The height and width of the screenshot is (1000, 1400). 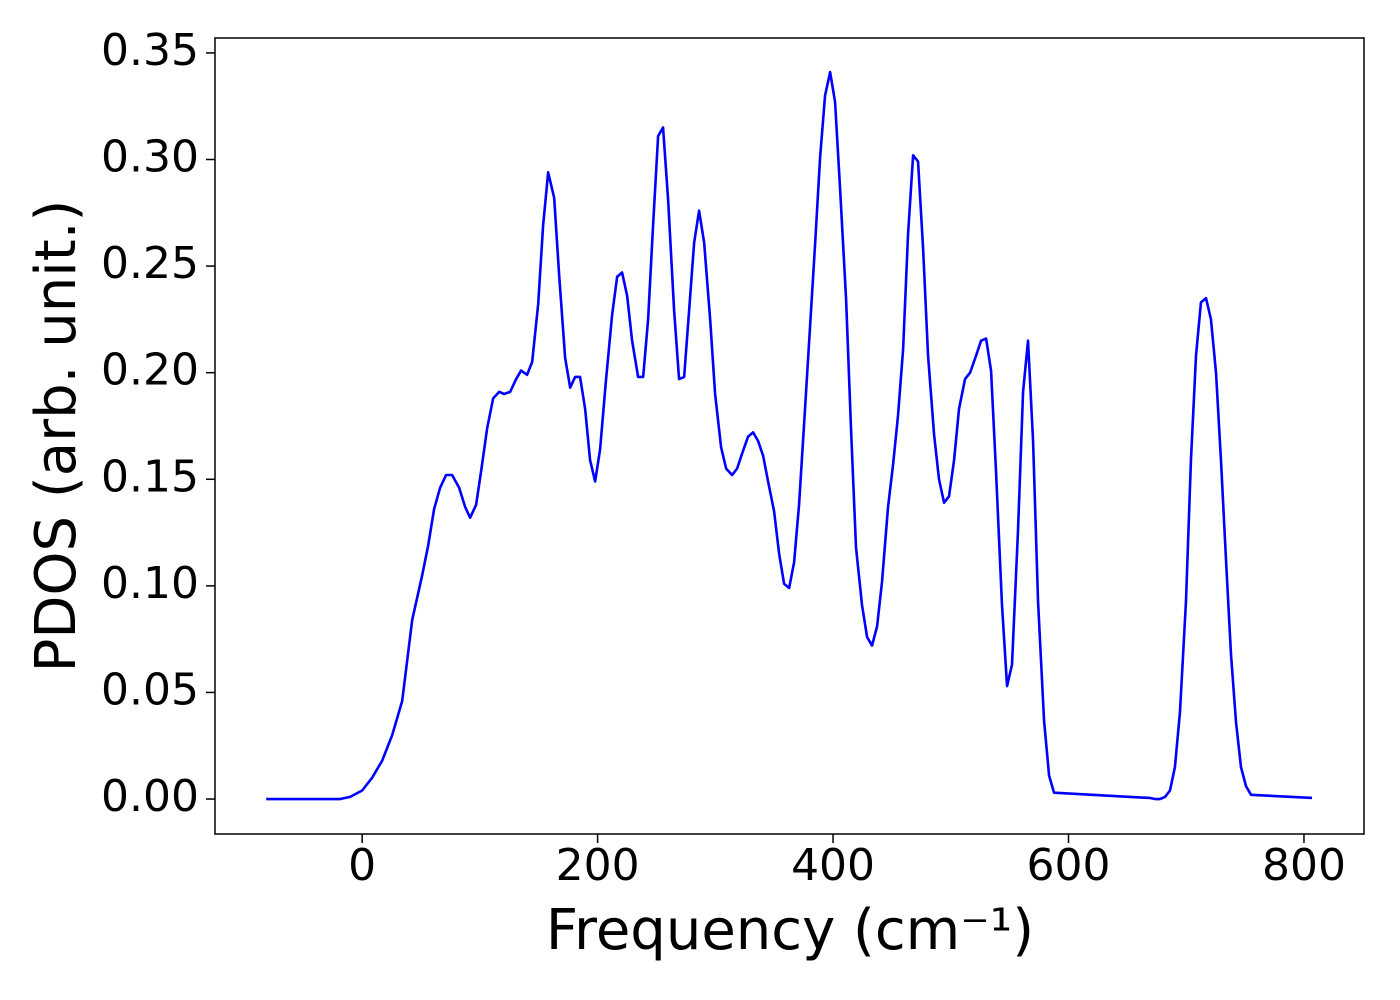 I want to click on x-tick-label: 0, so click(x=362, y=865).